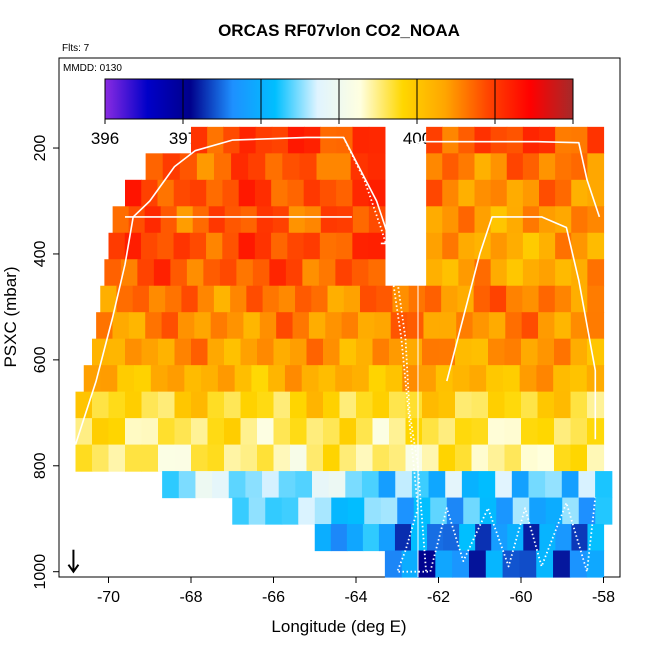  Describe the element at coordinates (73, 569) in the screenshot. I see `arrow-head` at that location.